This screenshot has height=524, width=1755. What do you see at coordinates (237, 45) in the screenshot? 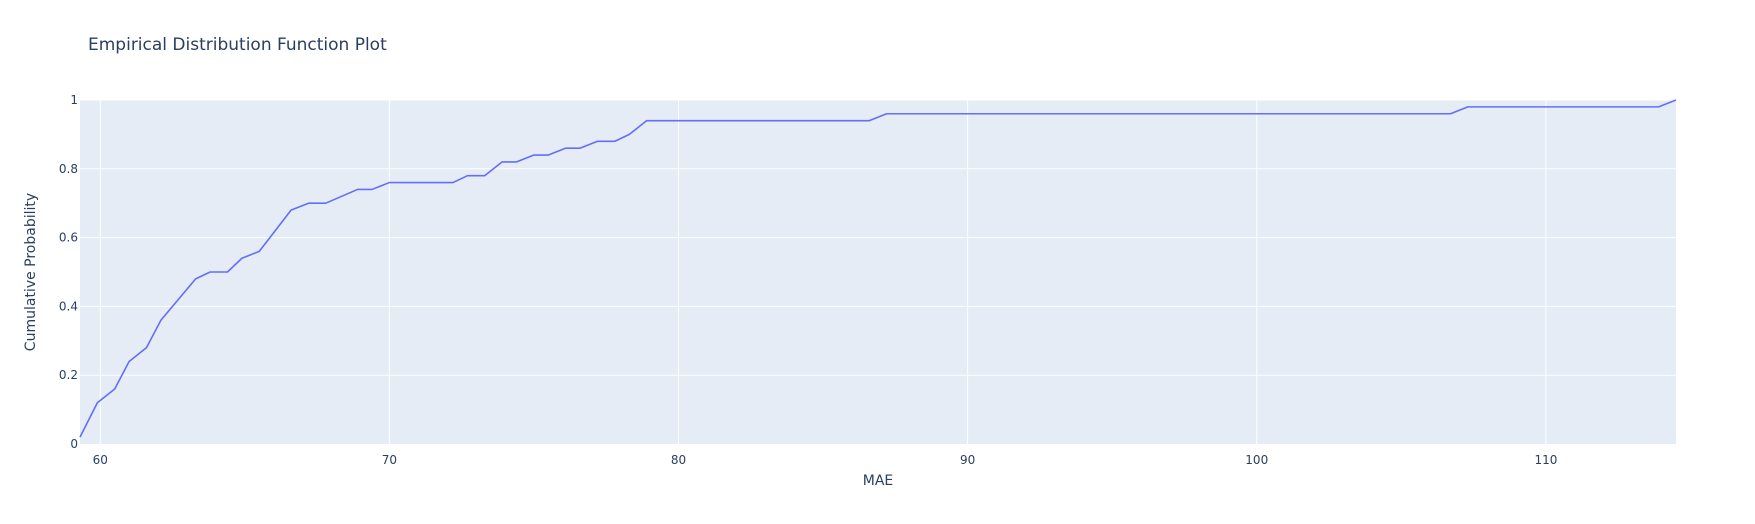
I see `chart-title: Empirical Distribution Function Plot` at bounding box center [237, 45].